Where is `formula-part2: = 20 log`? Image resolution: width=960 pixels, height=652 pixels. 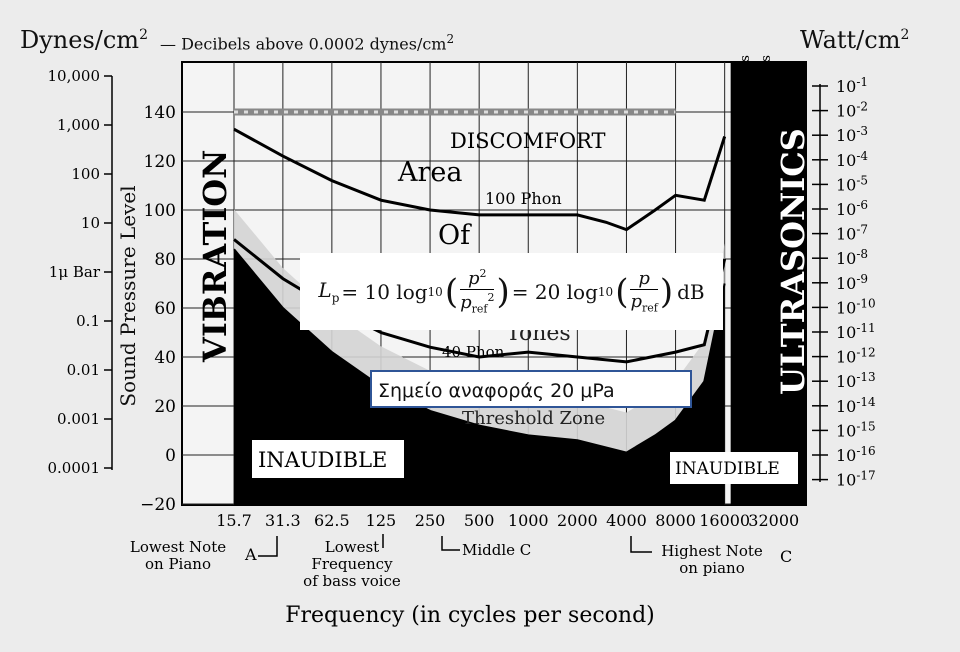 formula-part2: = 20 log is located at coordinates (554, 291).